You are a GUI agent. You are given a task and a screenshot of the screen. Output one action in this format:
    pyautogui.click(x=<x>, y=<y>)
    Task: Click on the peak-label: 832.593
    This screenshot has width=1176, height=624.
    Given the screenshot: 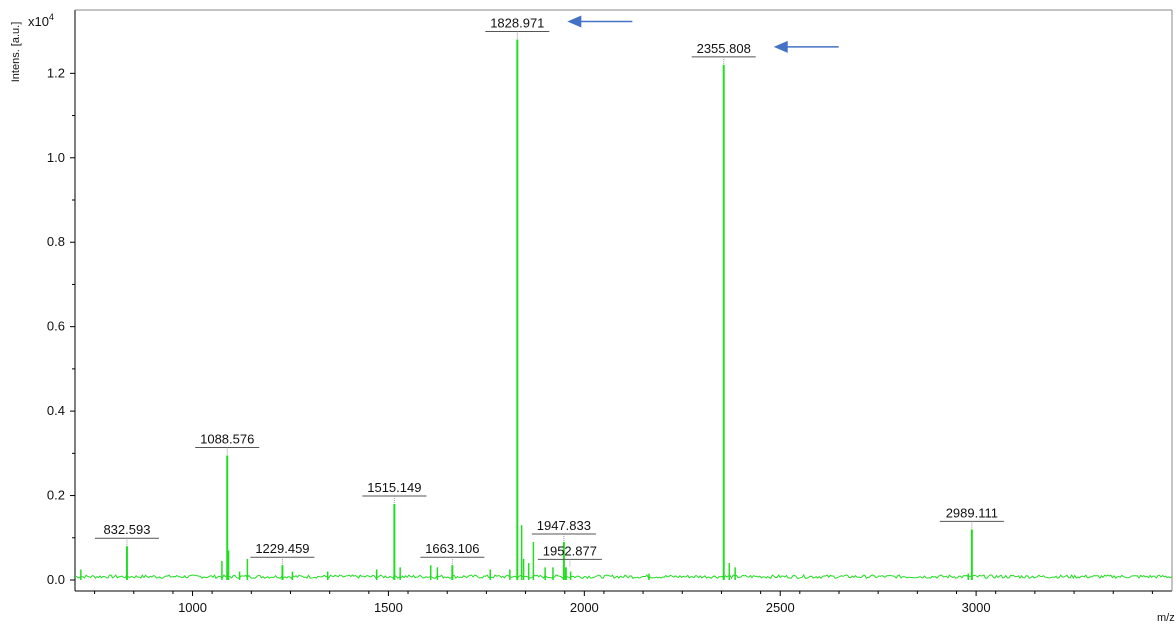 What is the action you would take?
    pyautogui.click(x=126, y=529)
    